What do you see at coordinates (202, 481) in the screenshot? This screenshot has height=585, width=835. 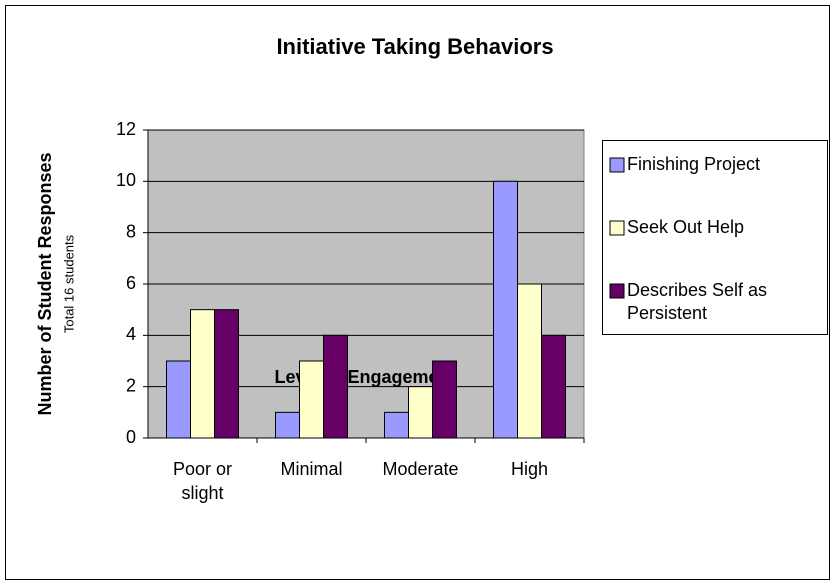 I see `x-tick-label: Poor or slight` at bounding box center [202, 481].